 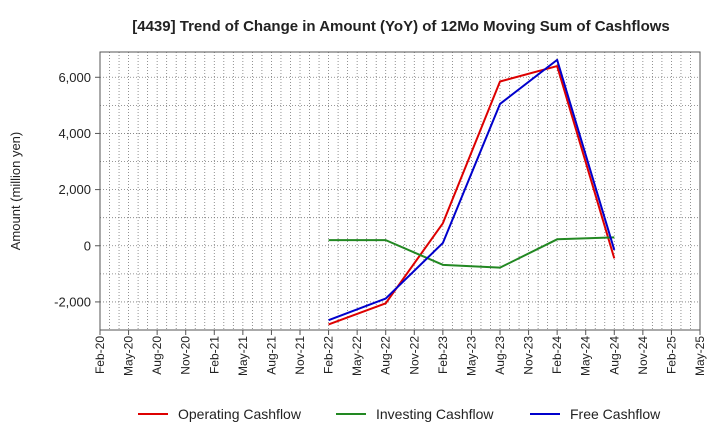 I want to click on x-tick-label: Nov-20, so click(x=186, y=355).